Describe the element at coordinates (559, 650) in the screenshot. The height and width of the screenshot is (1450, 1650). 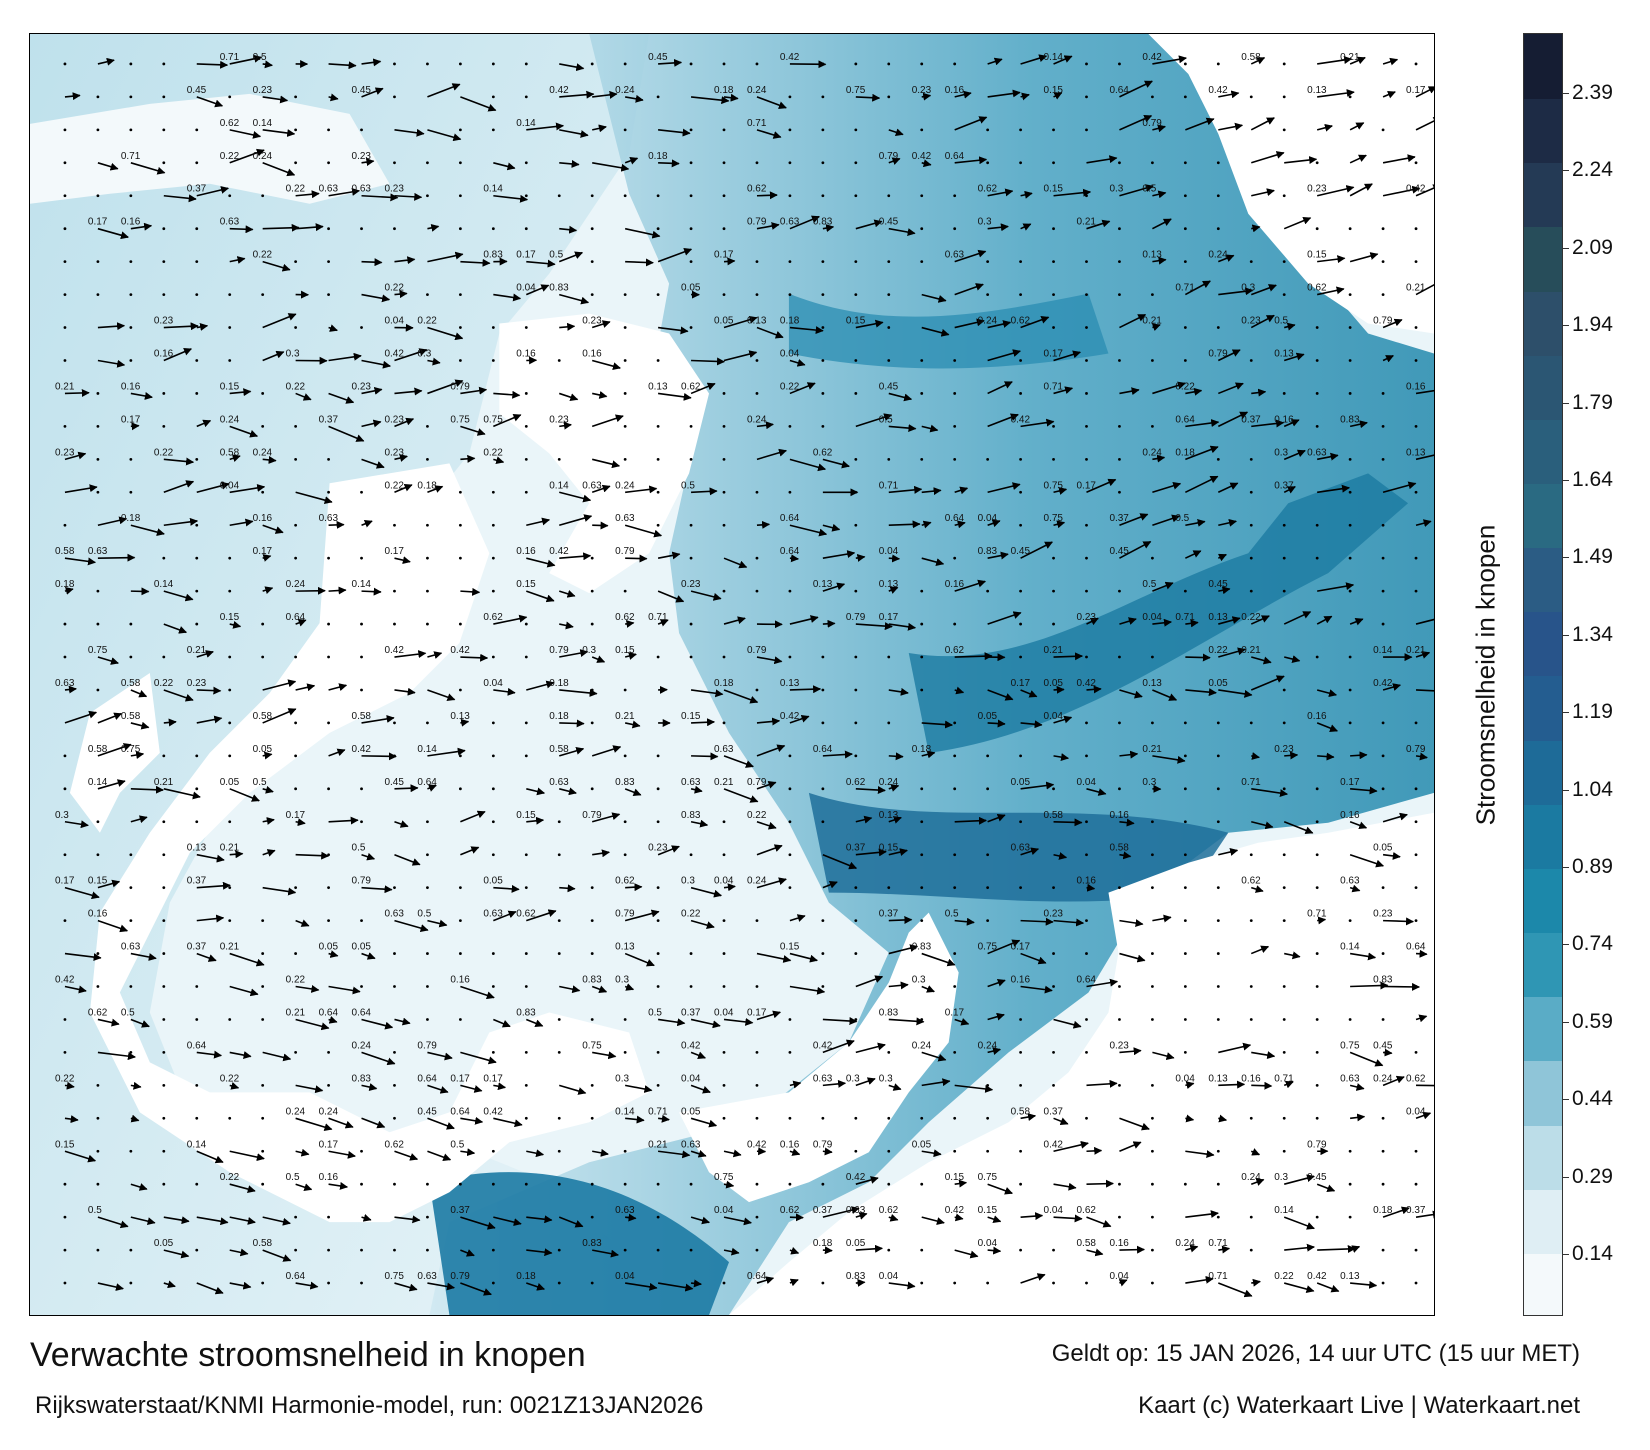
I see `speed-label: 0.79` at that location.